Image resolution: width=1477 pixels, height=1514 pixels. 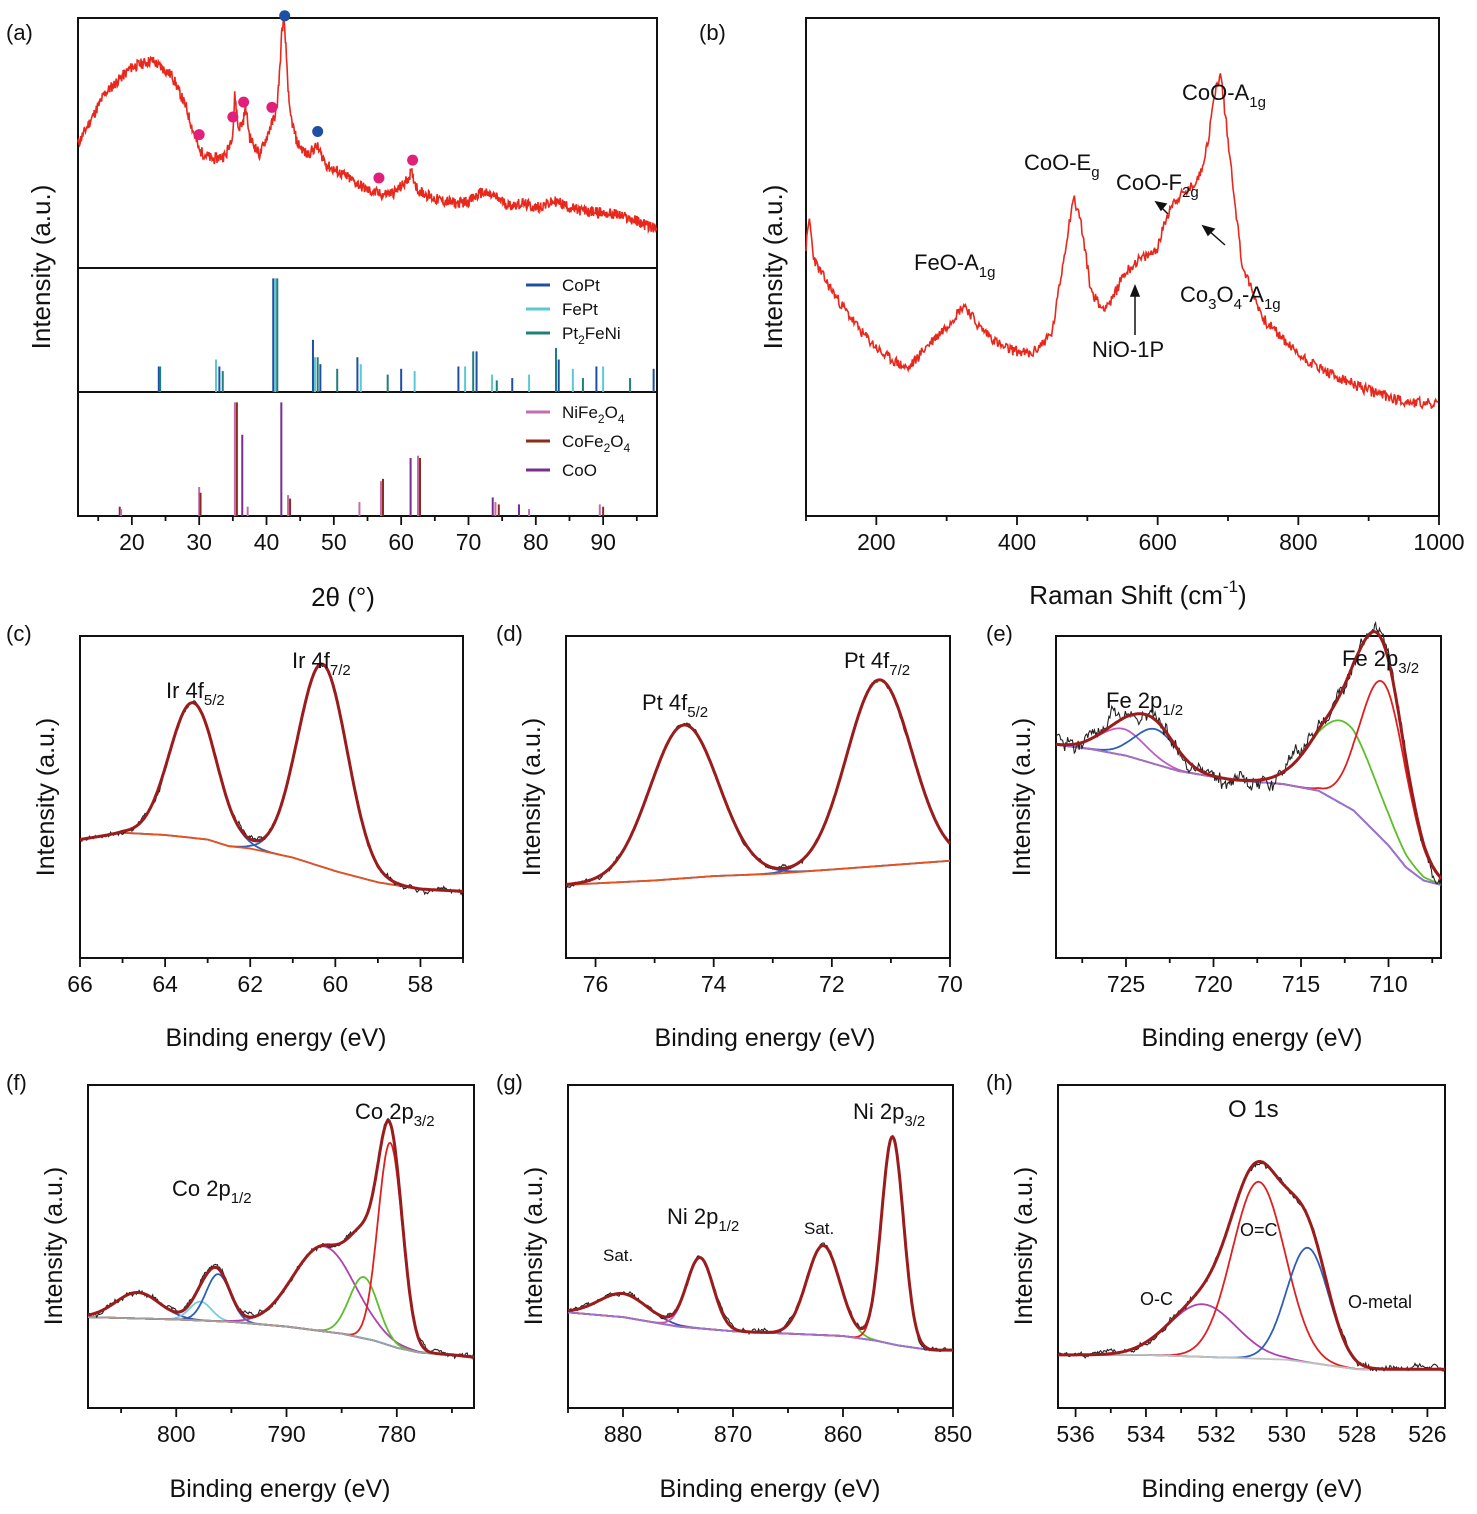 I want to click on x-tick-label: 66, so click(x=80, y=984).